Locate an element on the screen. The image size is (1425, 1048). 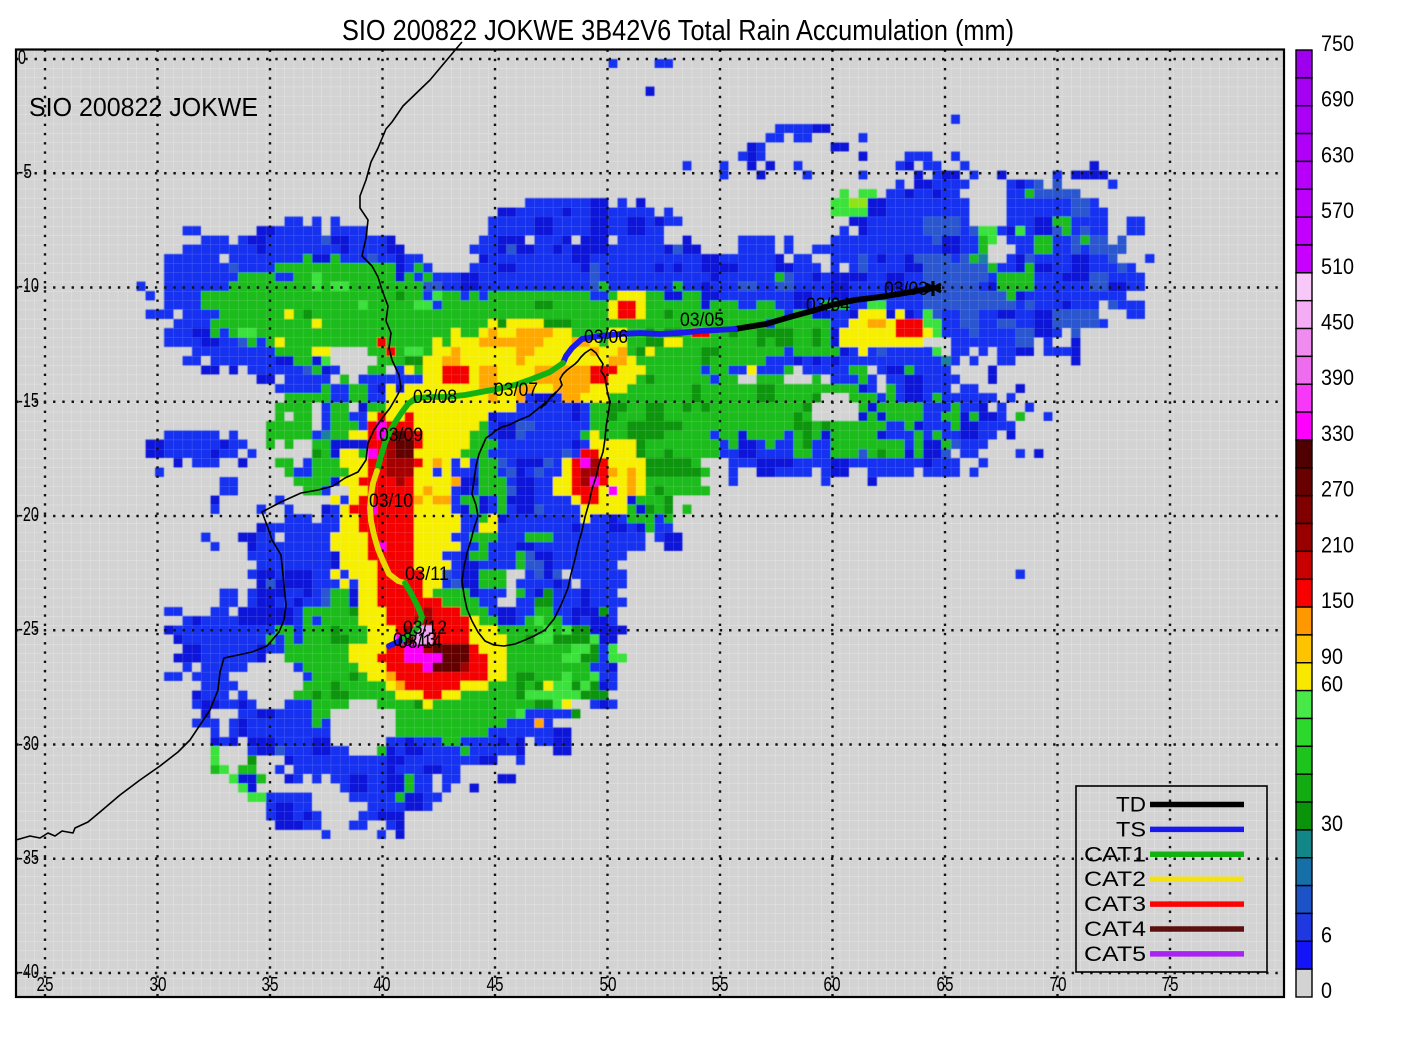
svg-text: CAT2 is located at coordinates (1115, 879).